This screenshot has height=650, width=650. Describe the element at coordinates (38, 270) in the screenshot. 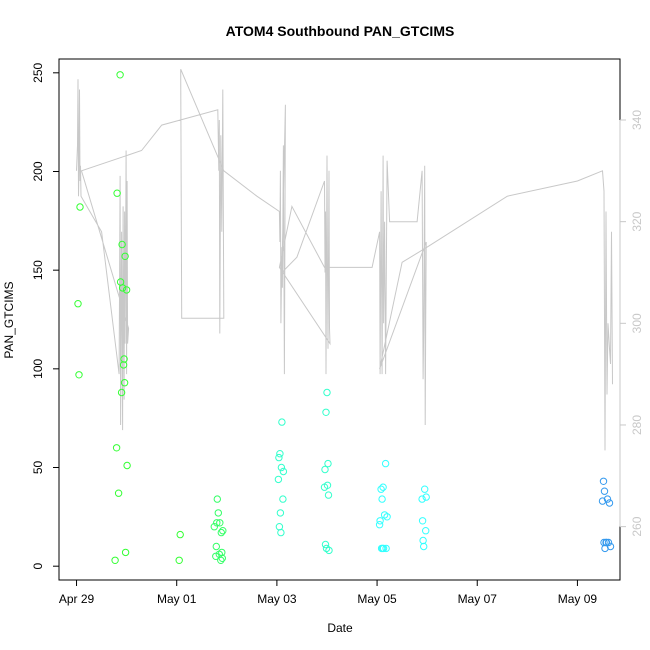

I see `y-tick-label: 150` at that location.